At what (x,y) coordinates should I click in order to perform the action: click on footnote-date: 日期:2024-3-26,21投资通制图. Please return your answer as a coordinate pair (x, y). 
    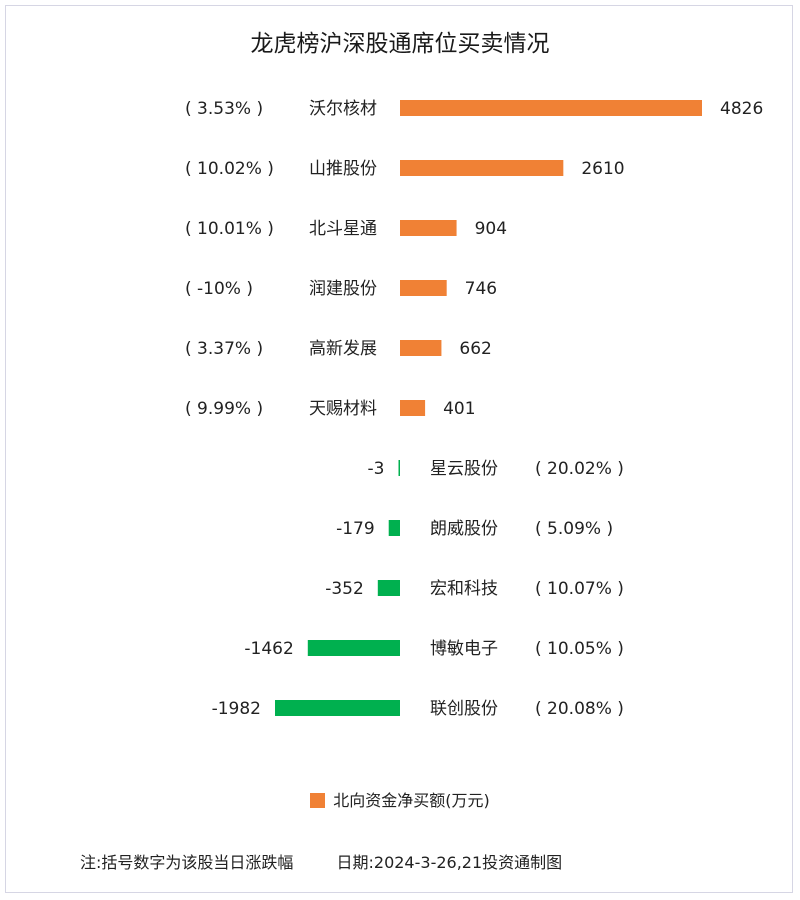
    Looking at the image, I should click on (449, 862).